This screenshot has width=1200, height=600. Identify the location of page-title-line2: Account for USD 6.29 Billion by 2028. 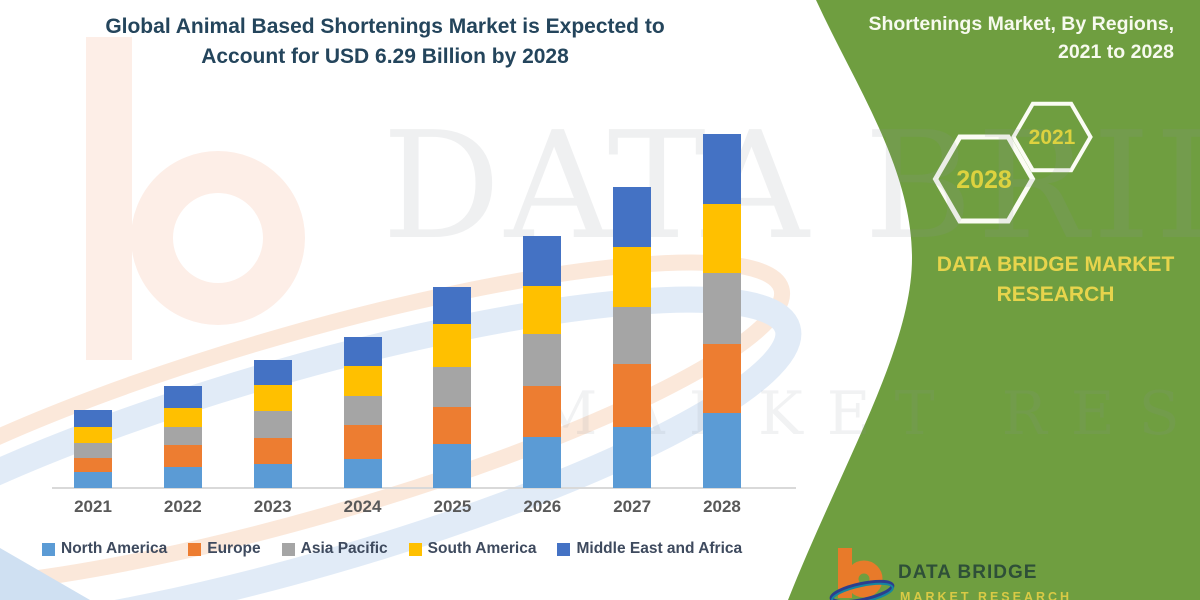
(385, 56).